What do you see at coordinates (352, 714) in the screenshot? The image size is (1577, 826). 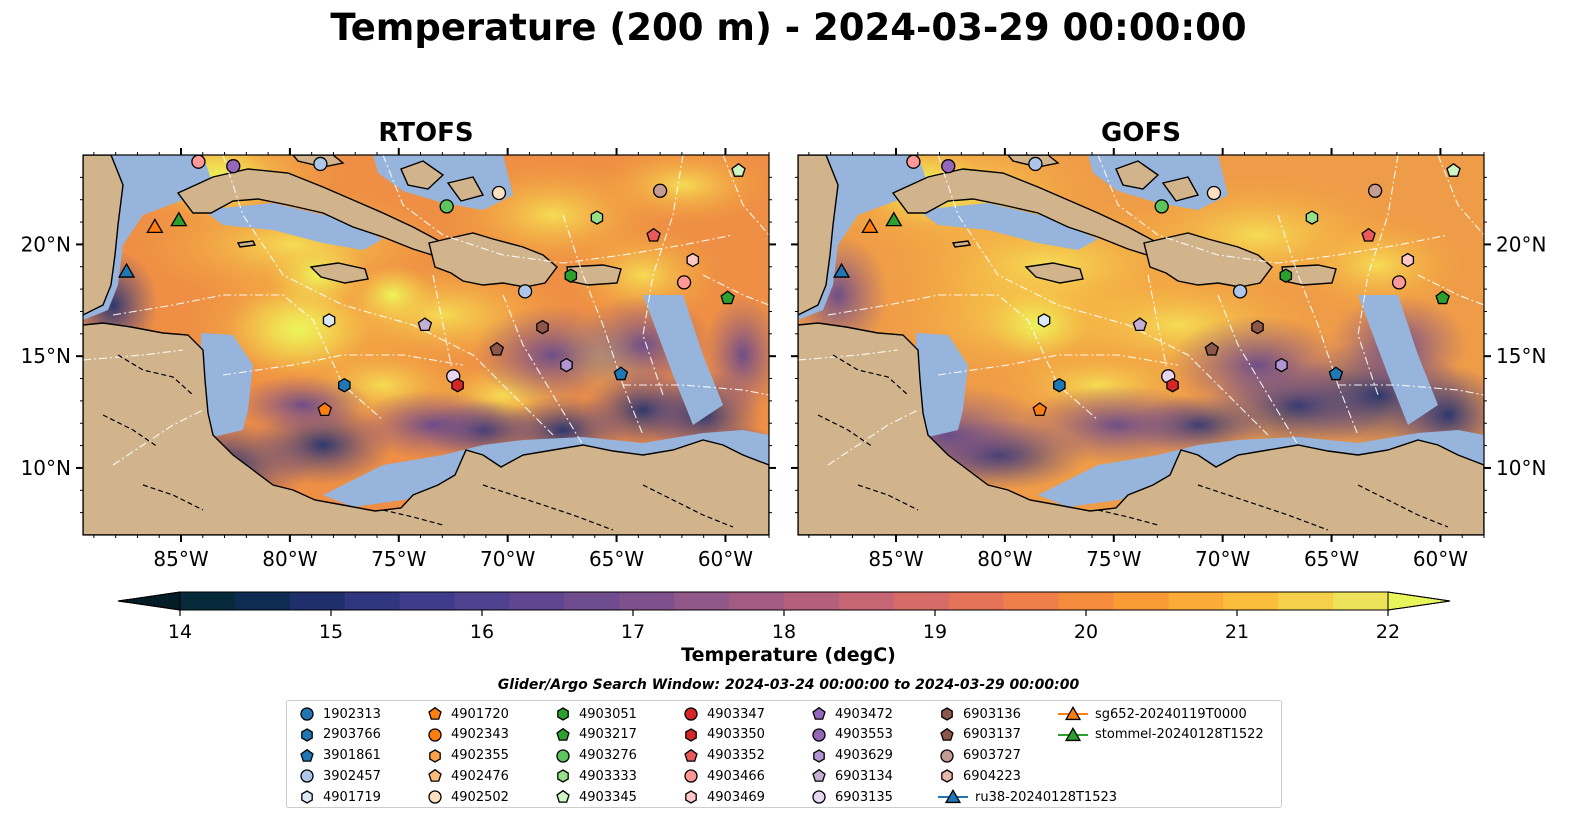 I see `legend-label: 1902313` at bounding box center [352, 714].